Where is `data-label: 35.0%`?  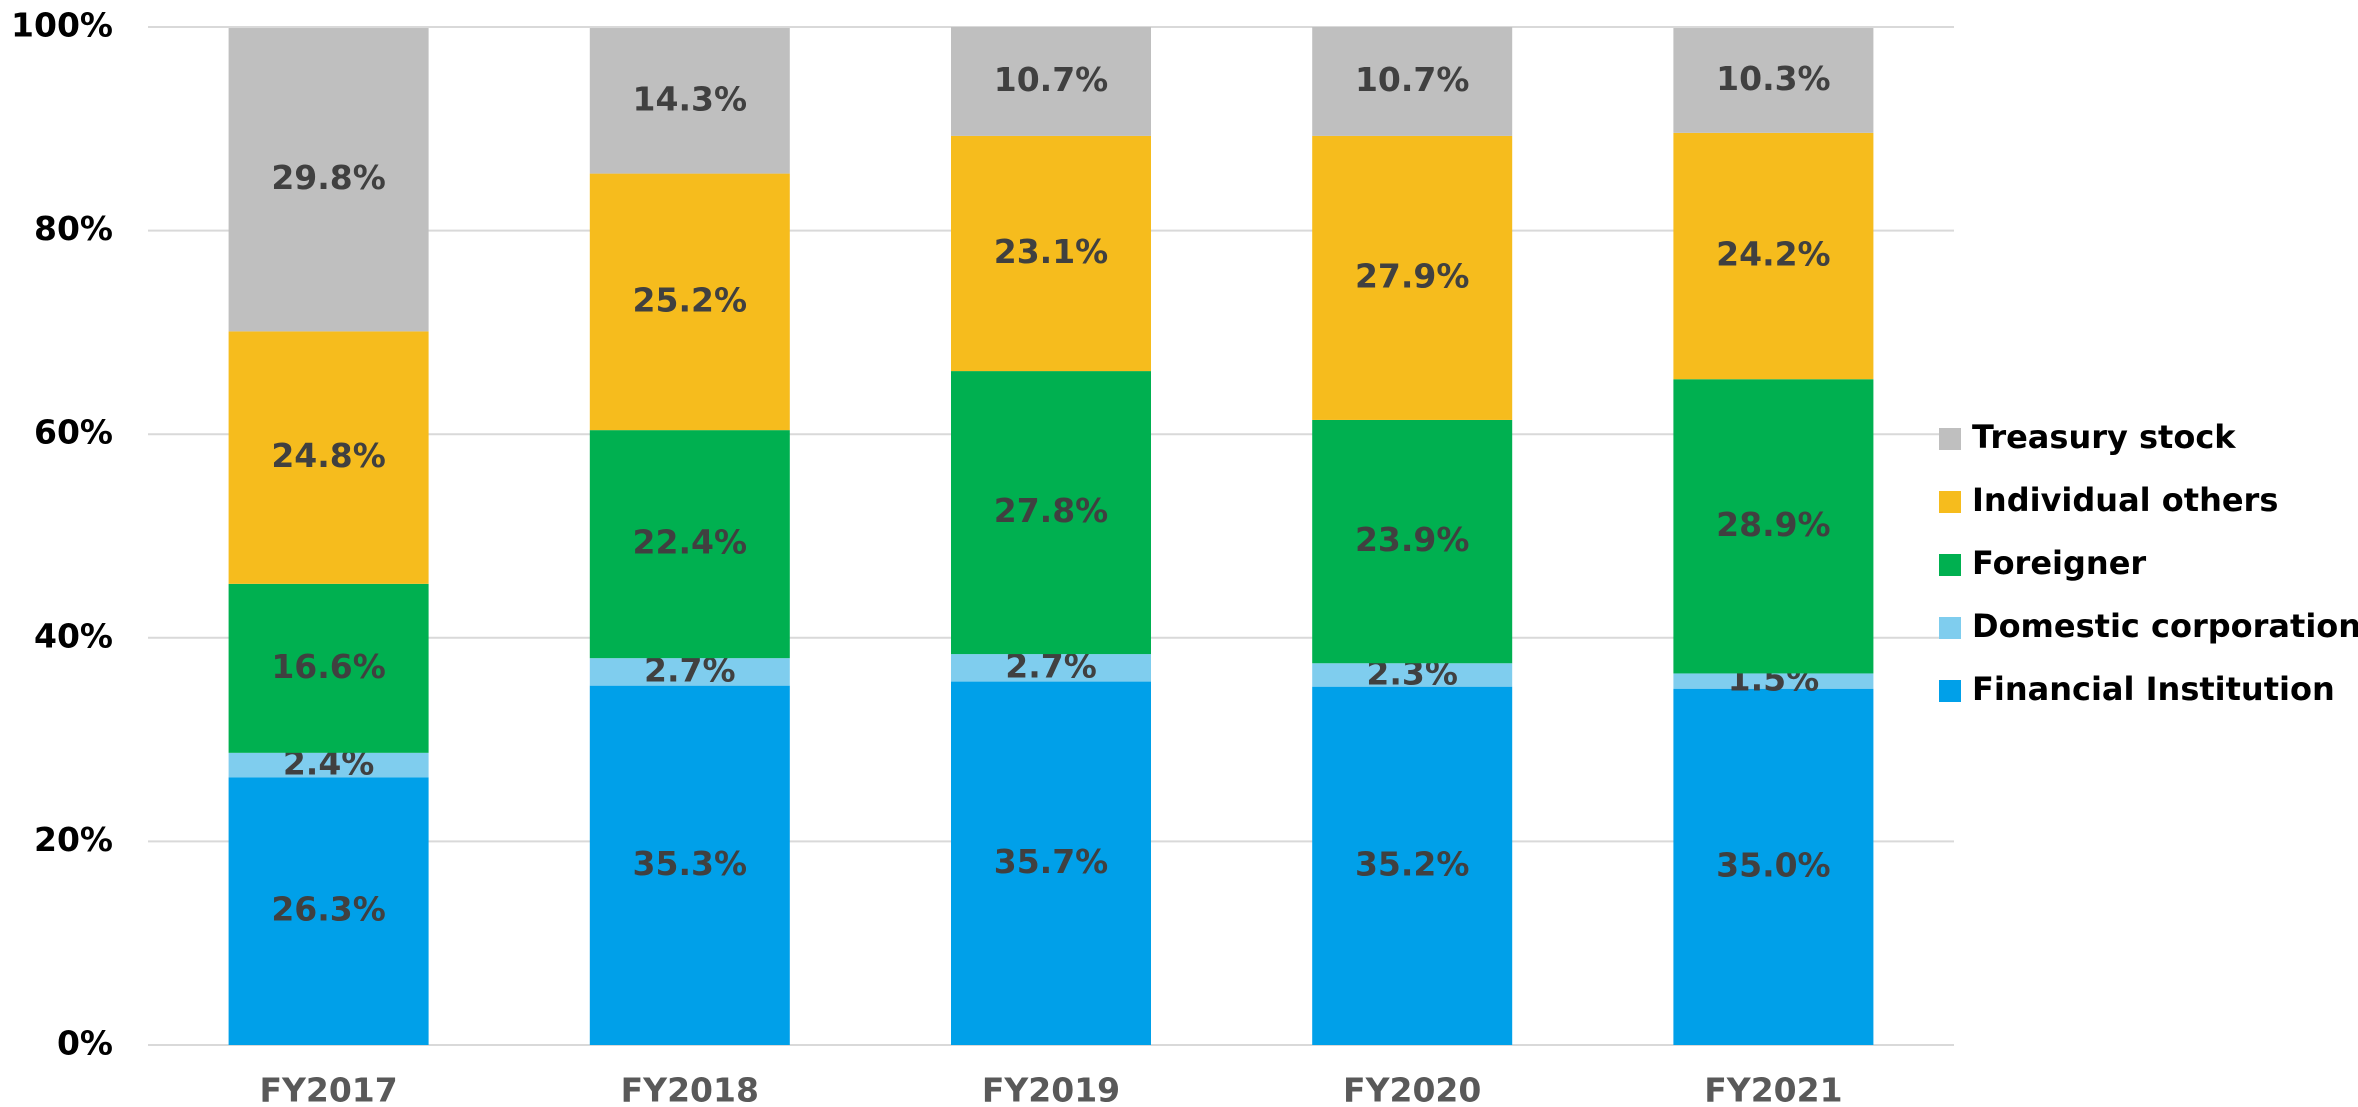 data-label: 35.0% is located at coordinates (1773, 864).